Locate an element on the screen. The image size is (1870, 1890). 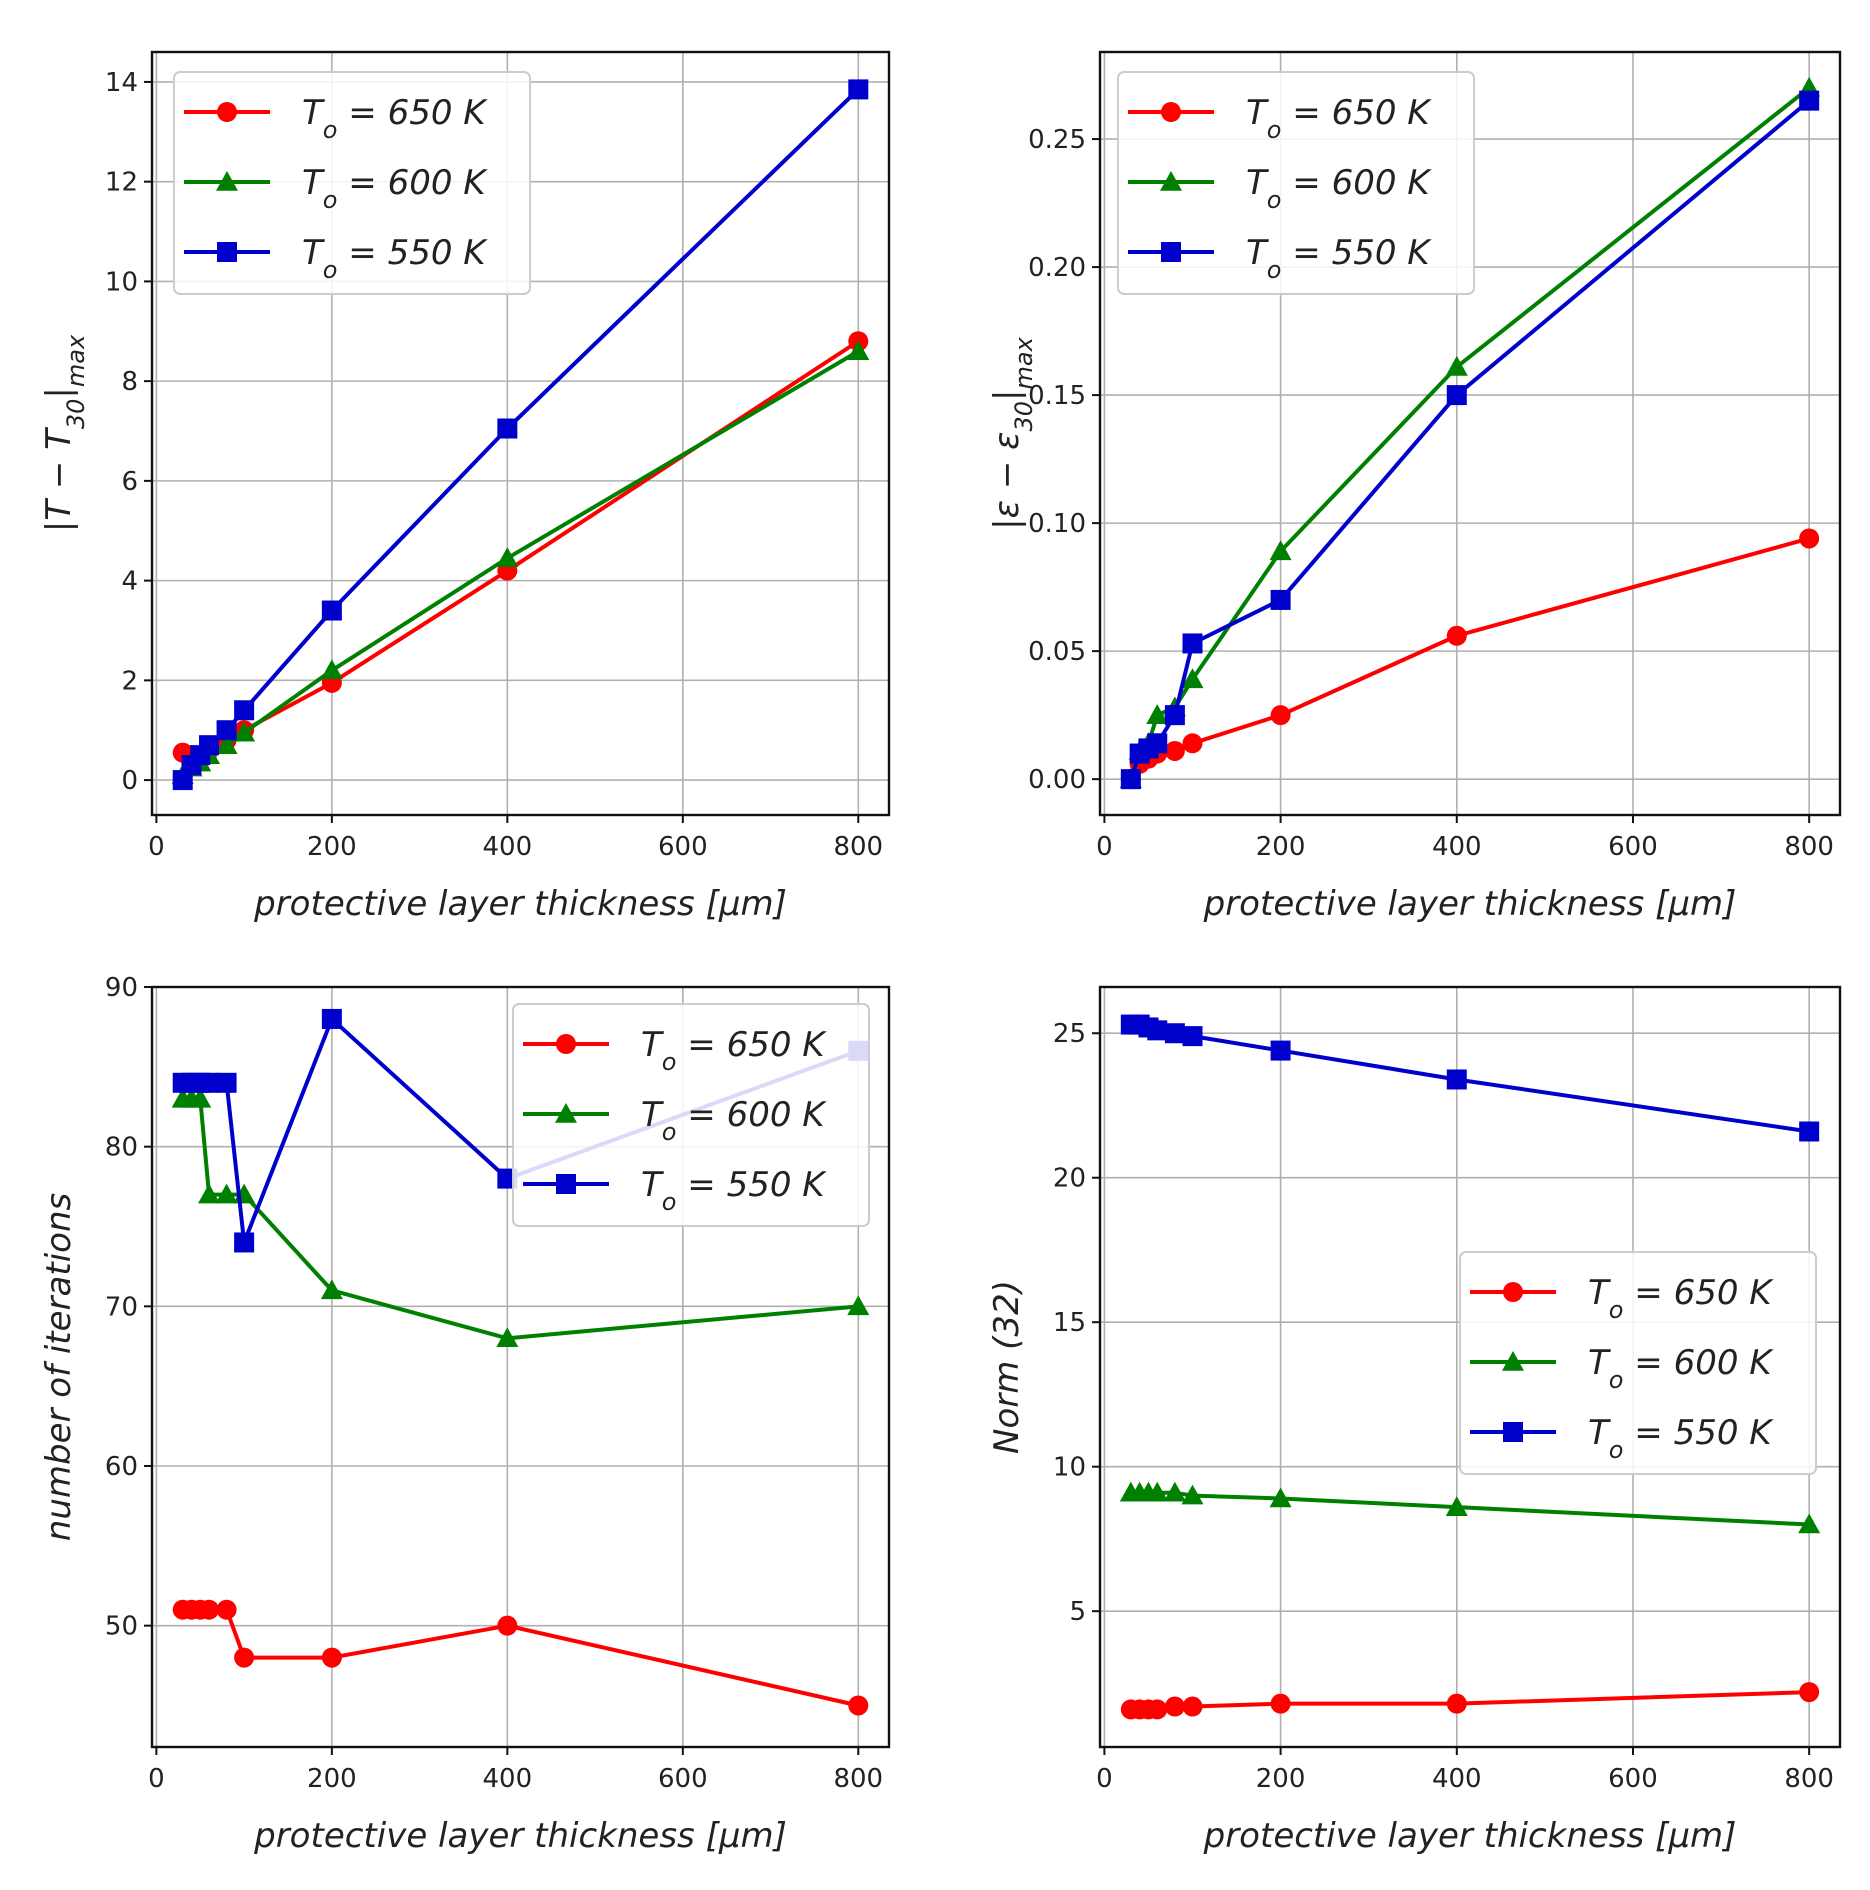
legend-label-1: To = 600 K is located at coordinates (1339, 188).